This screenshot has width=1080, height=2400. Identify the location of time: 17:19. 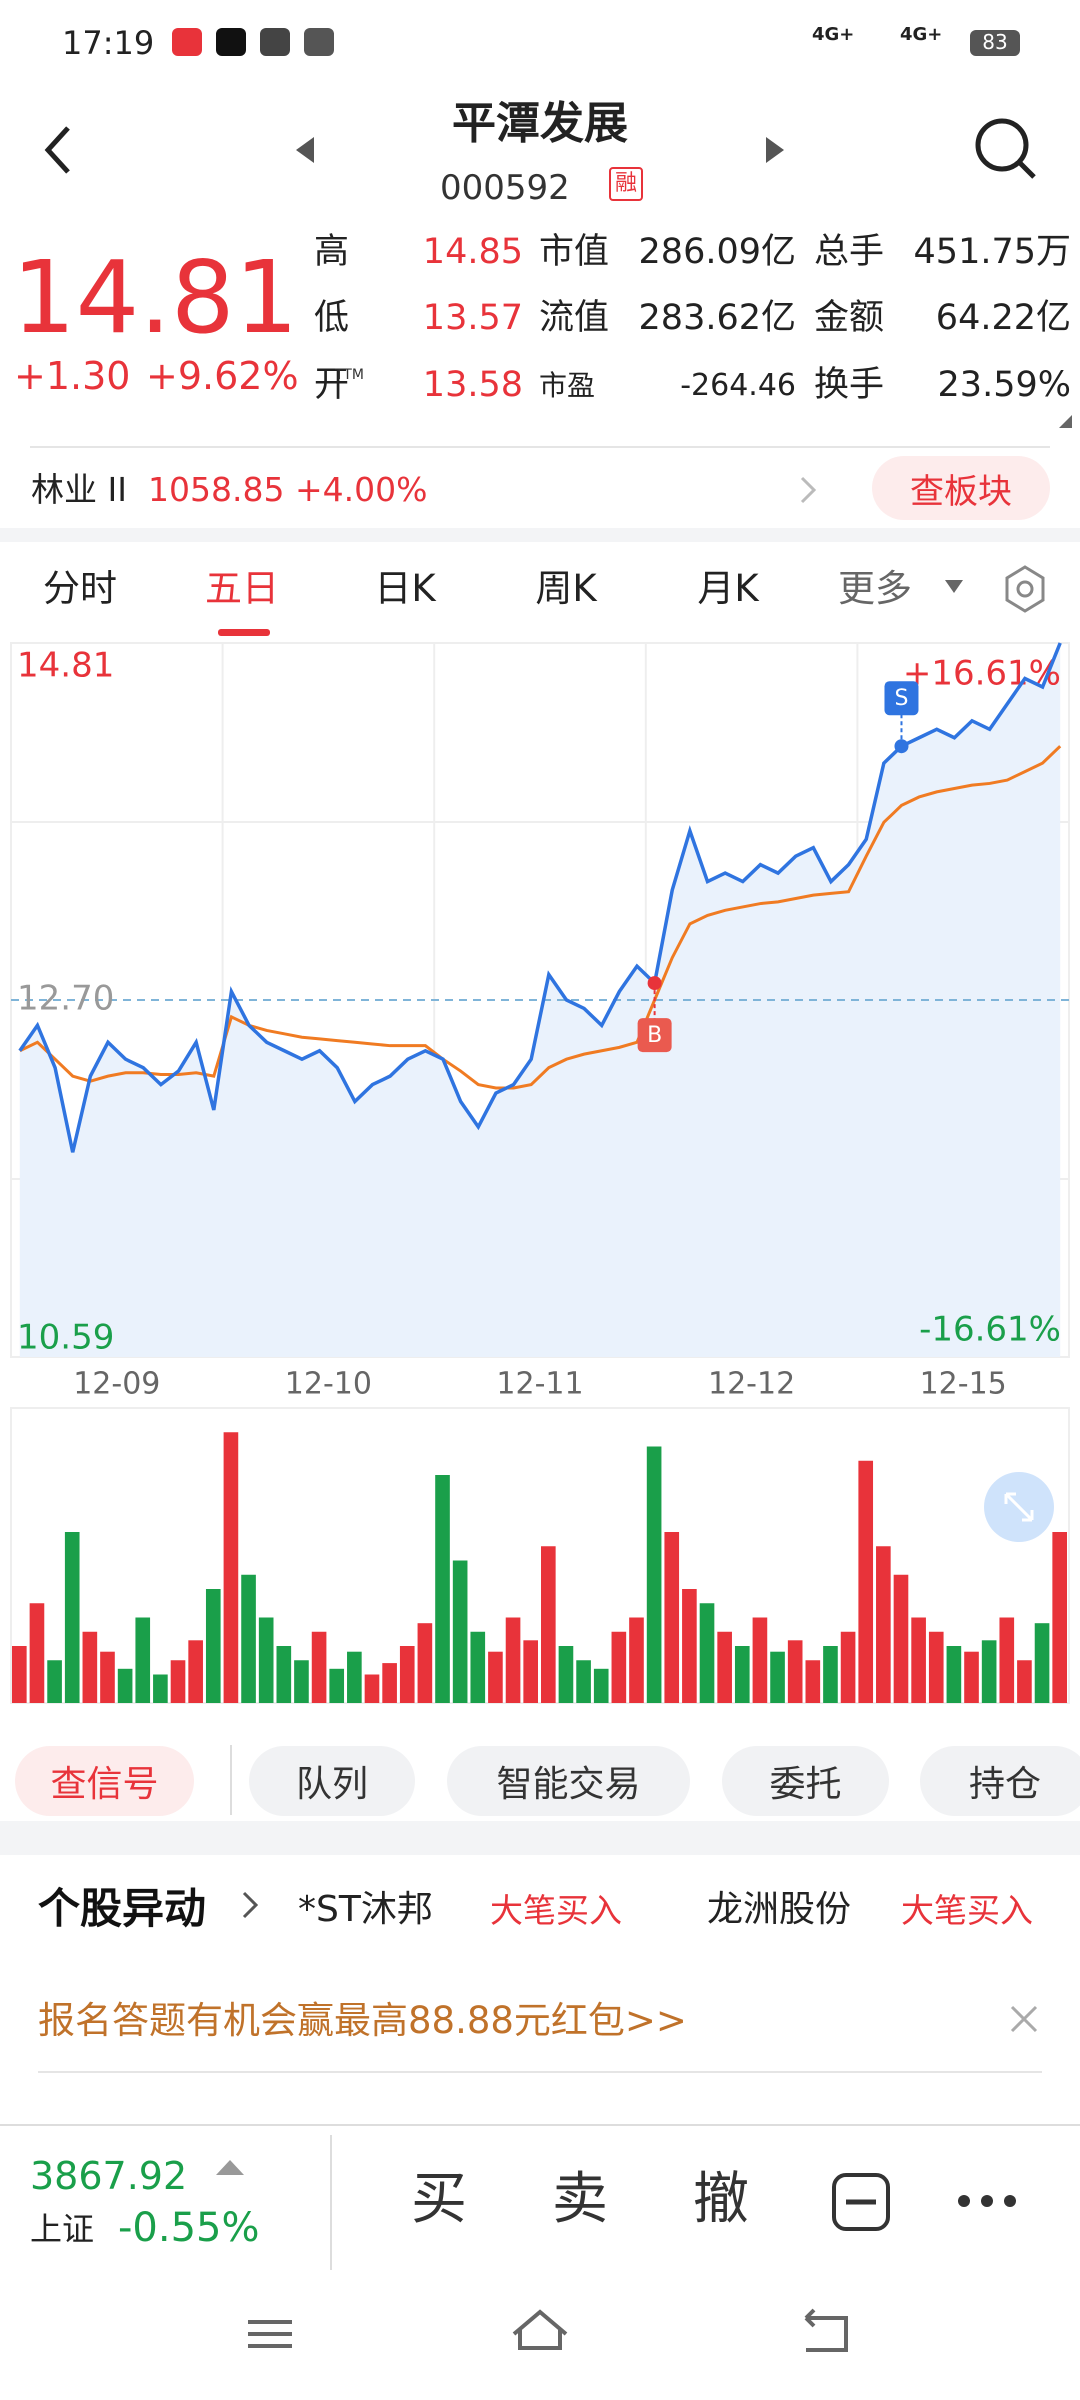
(108, 43).